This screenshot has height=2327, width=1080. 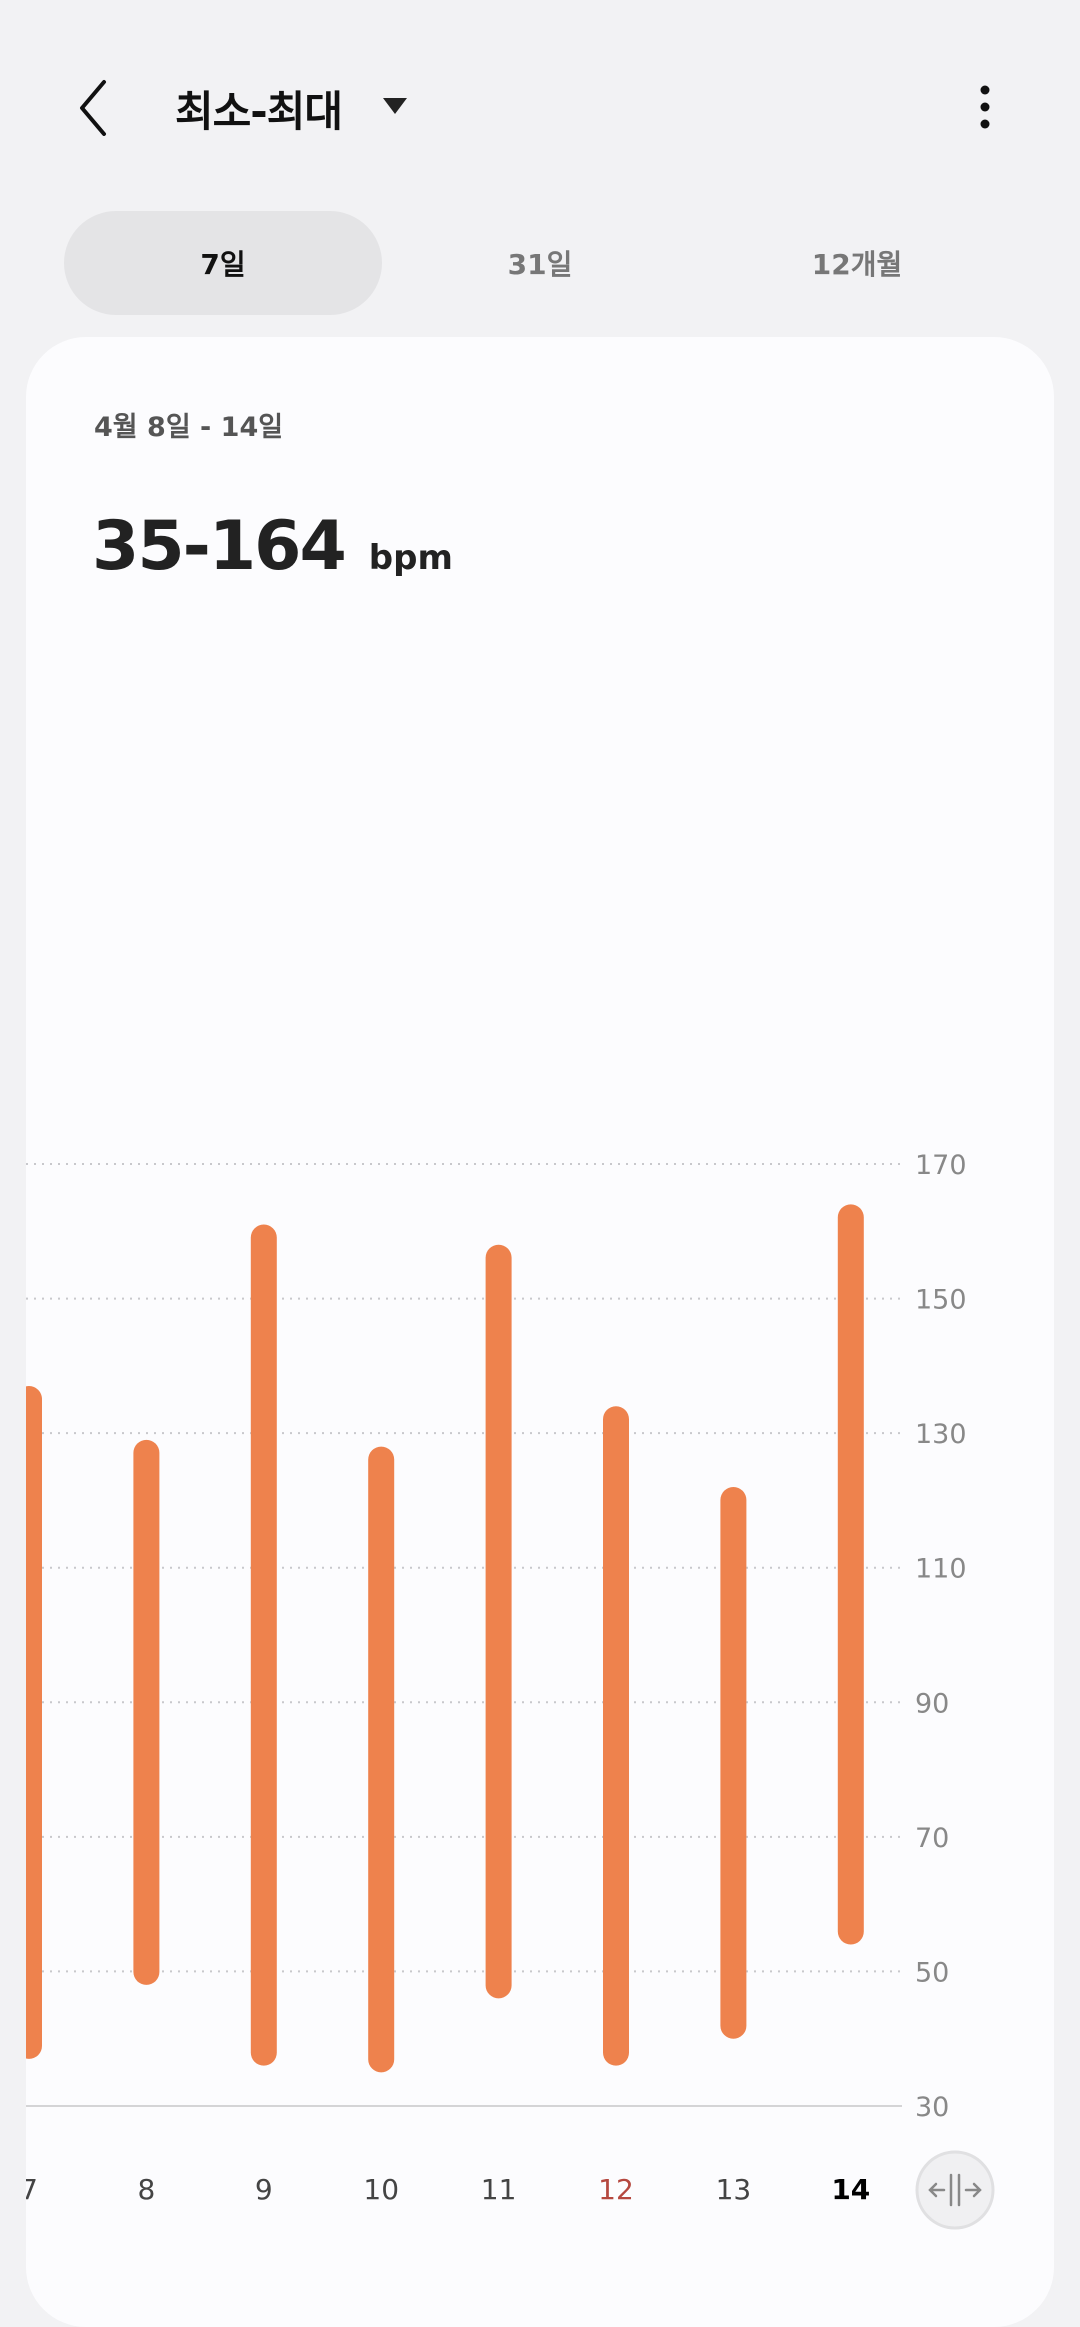 What do you see at coordinates (499, 2189) in the screenshot?
I see `x-tick-label: 11` at bounding box center [499, 2189].